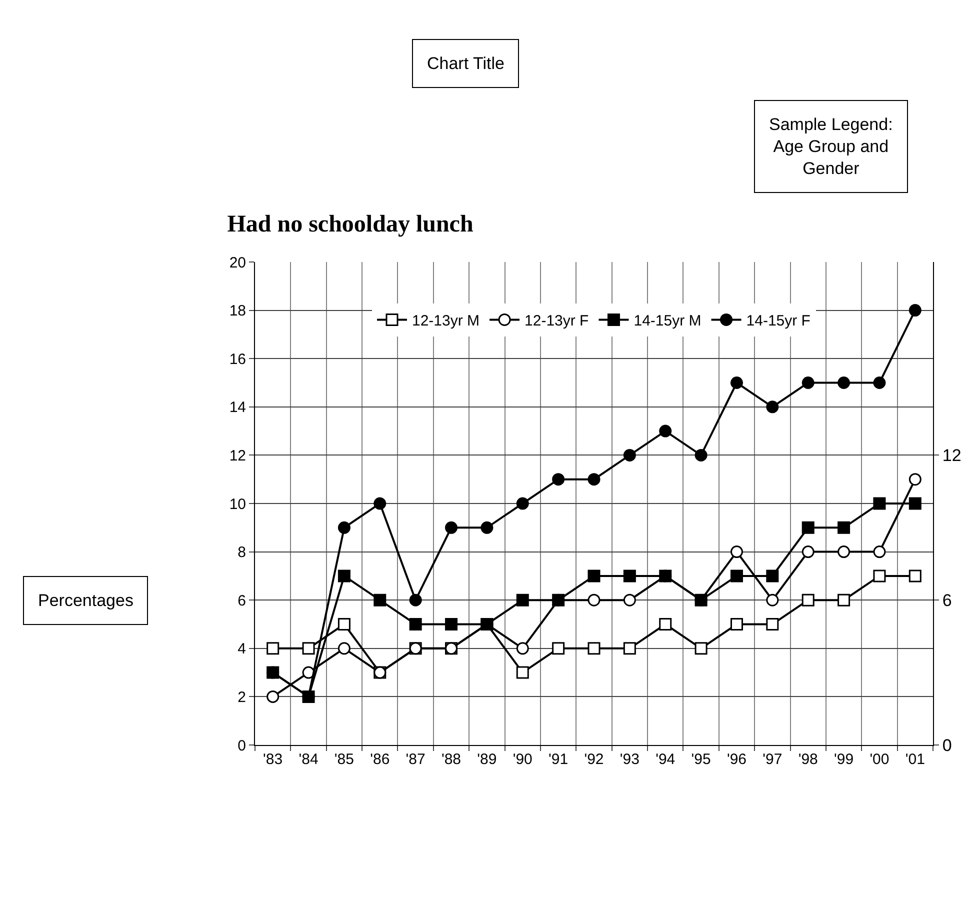 Image resolution: width=973 pixels, height=910 pixels. Describe the element at coordinates (237, 263) in the screenshot. I see `y-tick-label: 20` at that location.